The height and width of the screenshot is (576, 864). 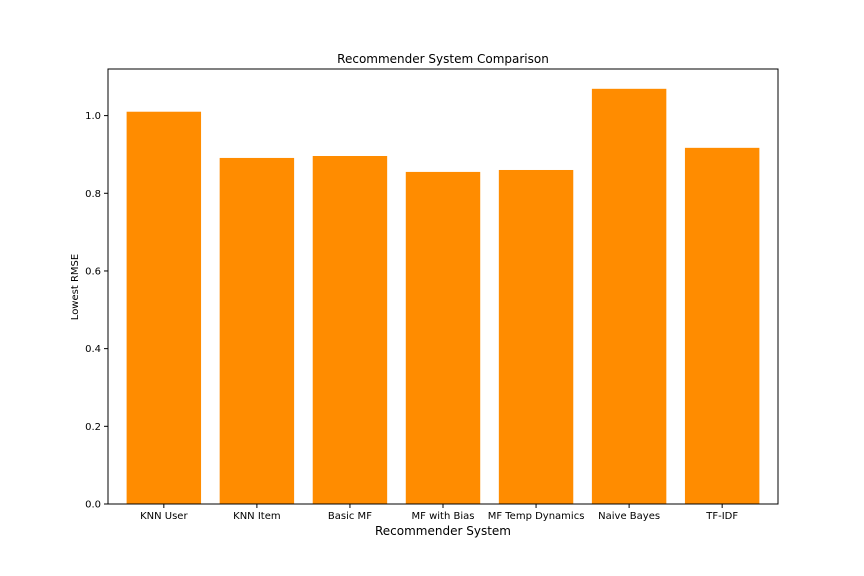 I want to click on x-tick-label: KNN User, so click(x=164, y=516).